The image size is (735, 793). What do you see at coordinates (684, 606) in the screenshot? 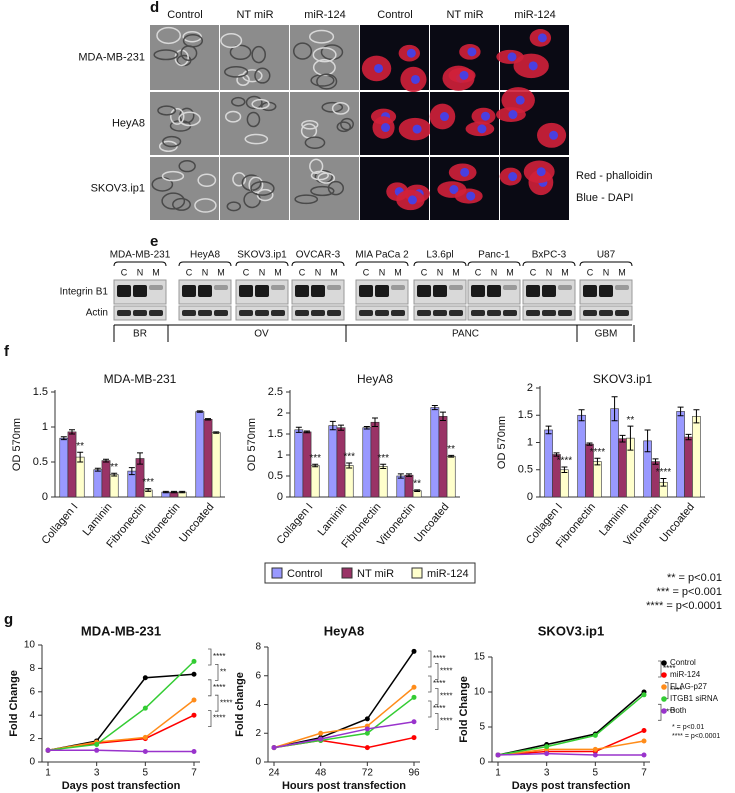
I see `significance-key: **** = p<0.0001` at bounding box center [684, 606].